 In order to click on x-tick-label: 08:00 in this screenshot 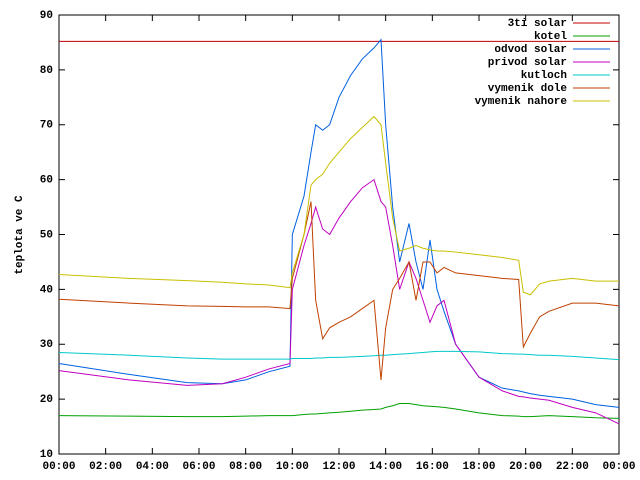, I will do `click(245, 467)`.